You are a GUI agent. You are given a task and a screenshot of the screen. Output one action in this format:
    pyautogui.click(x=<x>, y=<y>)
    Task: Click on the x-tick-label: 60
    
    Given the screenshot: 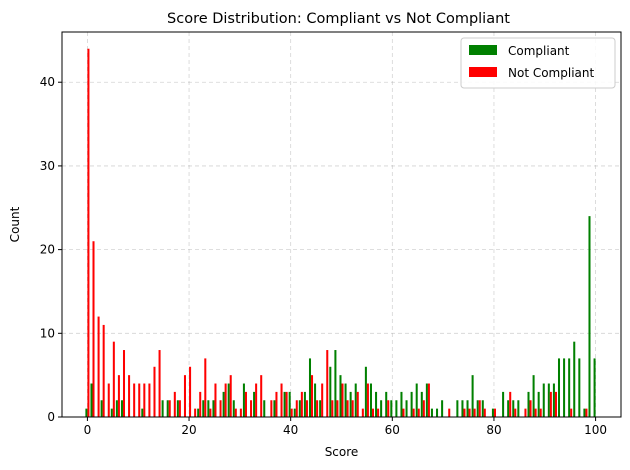 What is the action you would take?
    pyautogui.click(x=392, y=430)
    